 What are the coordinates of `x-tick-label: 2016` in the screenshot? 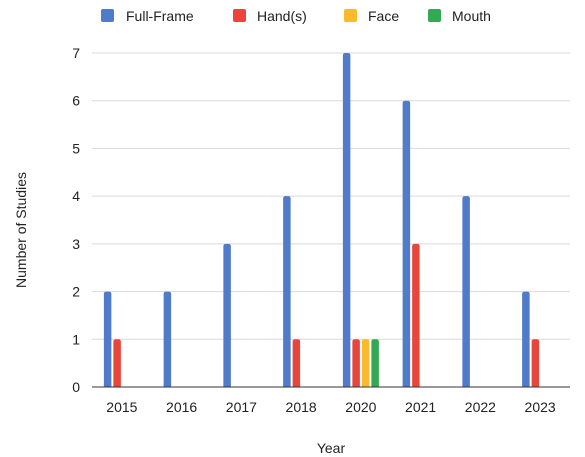 It's located at (181, 407).